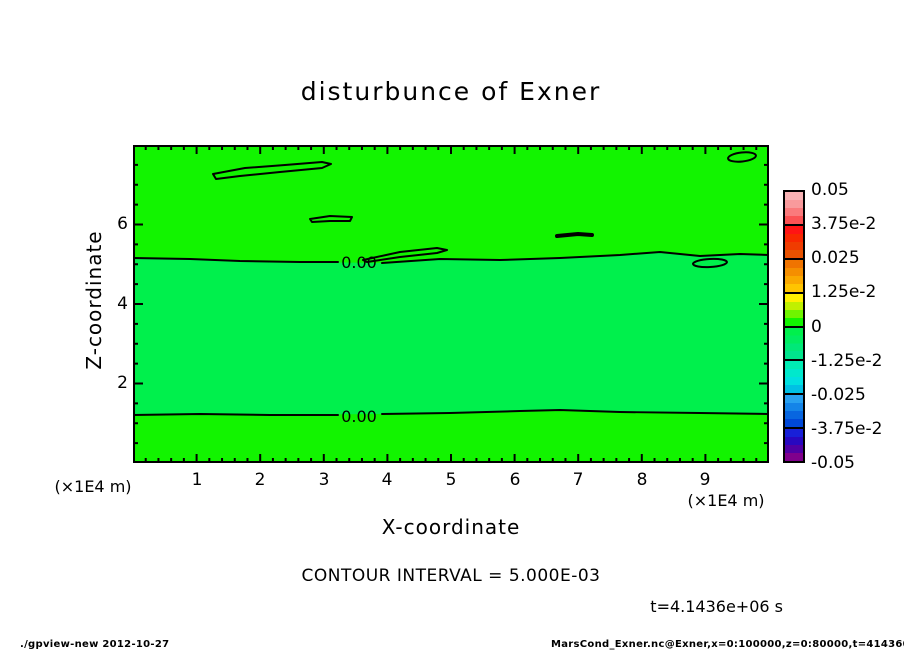 This screenshot has width=904, height=654. Describe the element at coordinates (93, 486) in the screenshot. I see `y-axis-unit-label: (×1E4 m)` at that location.